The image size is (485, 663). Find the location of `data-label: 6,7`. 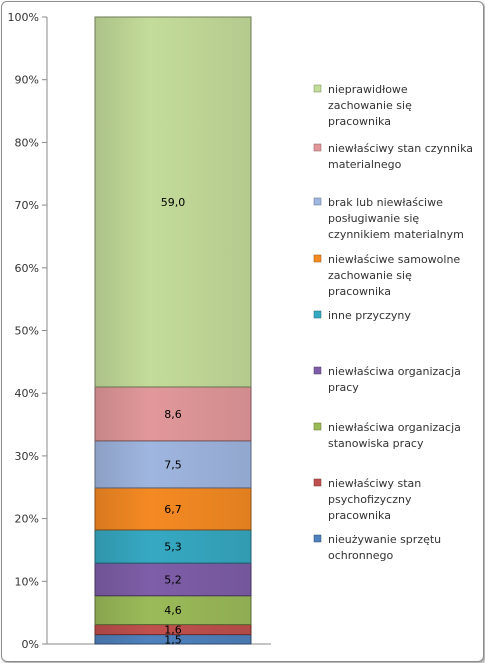

data-label: 6,7 is located at coordinates (173, 509).